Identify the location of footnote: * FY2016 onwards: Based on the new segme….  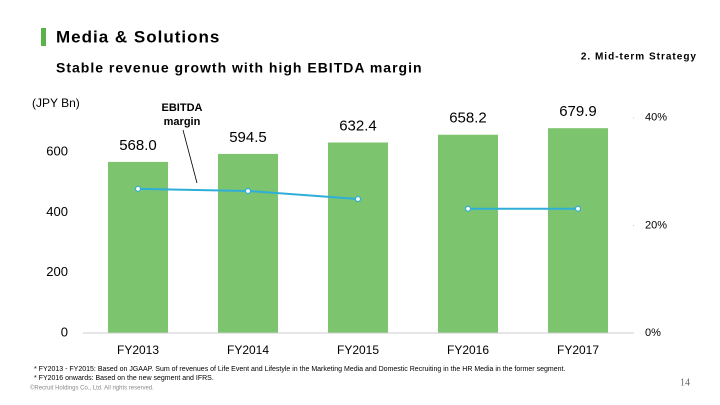
(124, 378).